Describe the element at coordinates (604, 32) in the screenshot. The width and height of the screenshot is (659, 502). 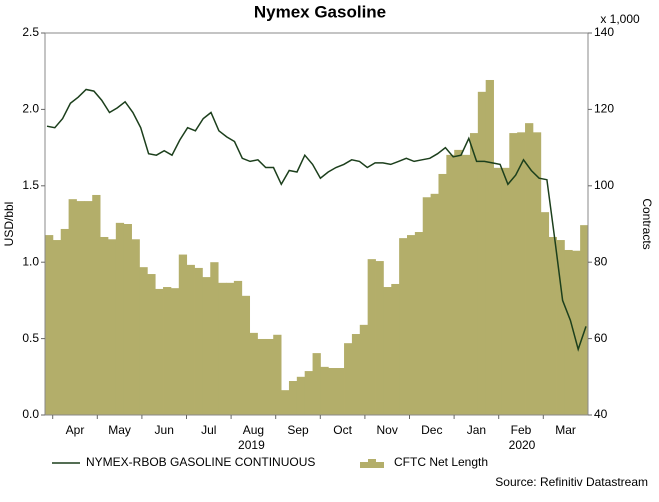
I see `y2-tick-label: 140` at that location.